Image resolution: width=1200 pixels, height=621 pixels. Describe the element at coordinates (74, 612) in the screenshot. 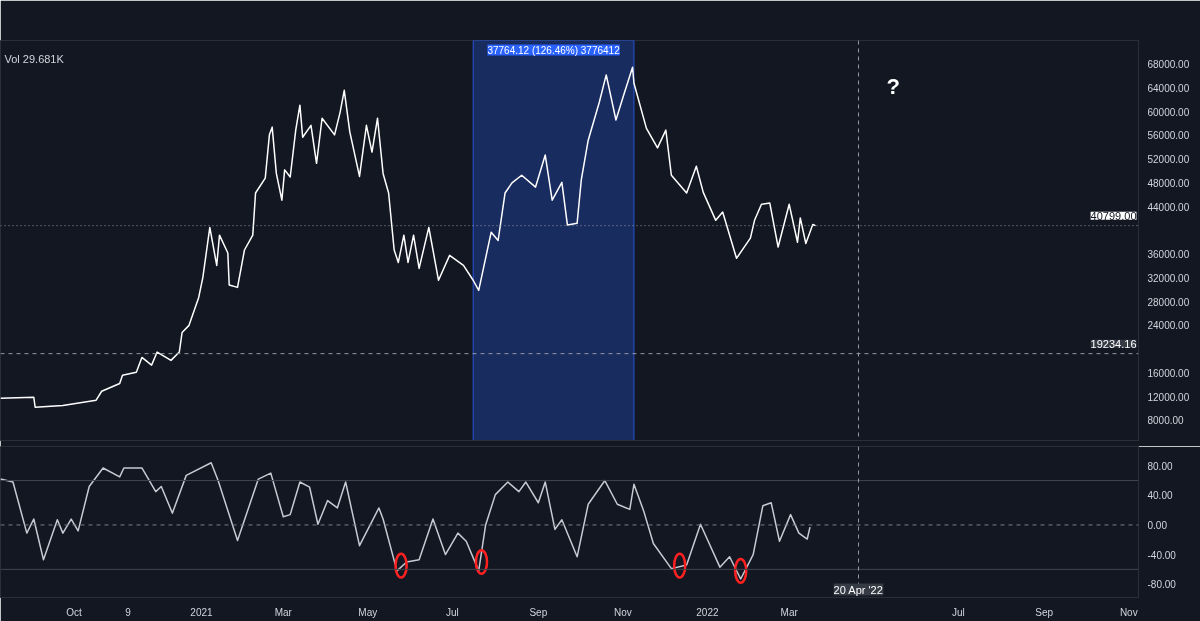

I see `x-tick-label: Oct` at that location.